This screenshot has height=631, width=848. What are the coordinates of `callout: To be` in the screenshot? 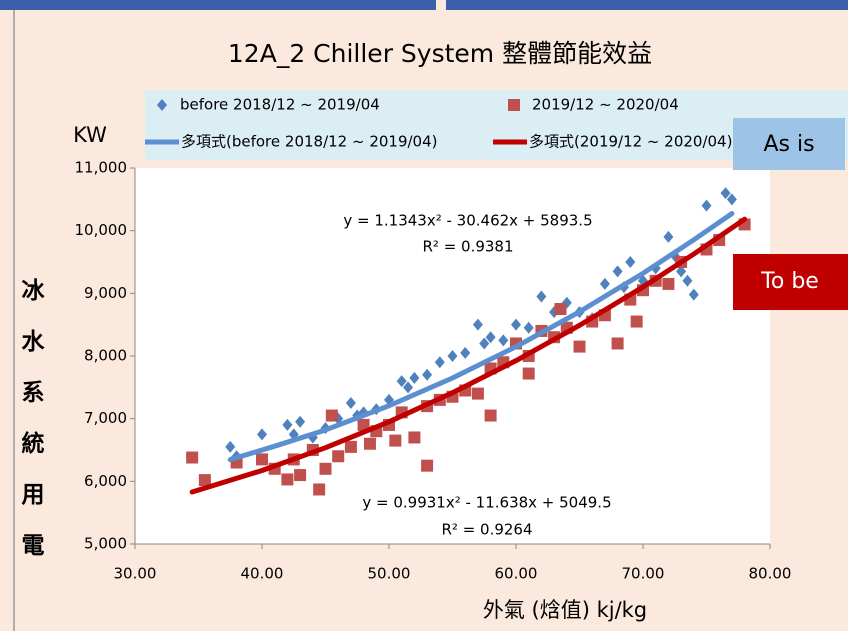 It's located at (789, 281).